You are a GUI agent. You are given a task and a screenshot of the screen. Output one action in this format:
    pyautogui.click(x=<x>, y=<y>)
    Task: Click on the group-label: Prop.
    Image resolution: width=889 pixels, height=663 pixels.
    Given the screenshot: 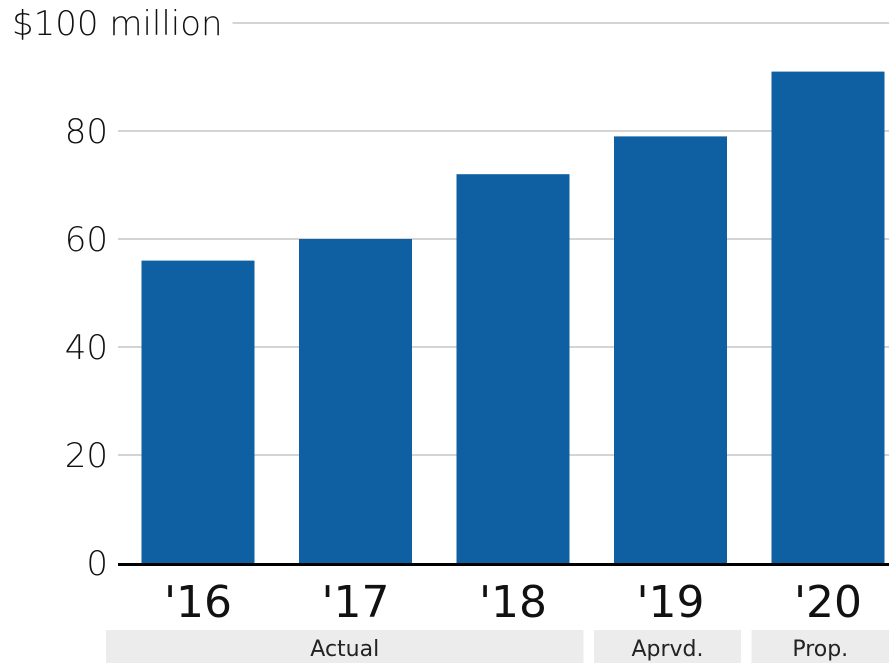 What is the action you would take?
    pyautogui.click(x=820, y=649)
    